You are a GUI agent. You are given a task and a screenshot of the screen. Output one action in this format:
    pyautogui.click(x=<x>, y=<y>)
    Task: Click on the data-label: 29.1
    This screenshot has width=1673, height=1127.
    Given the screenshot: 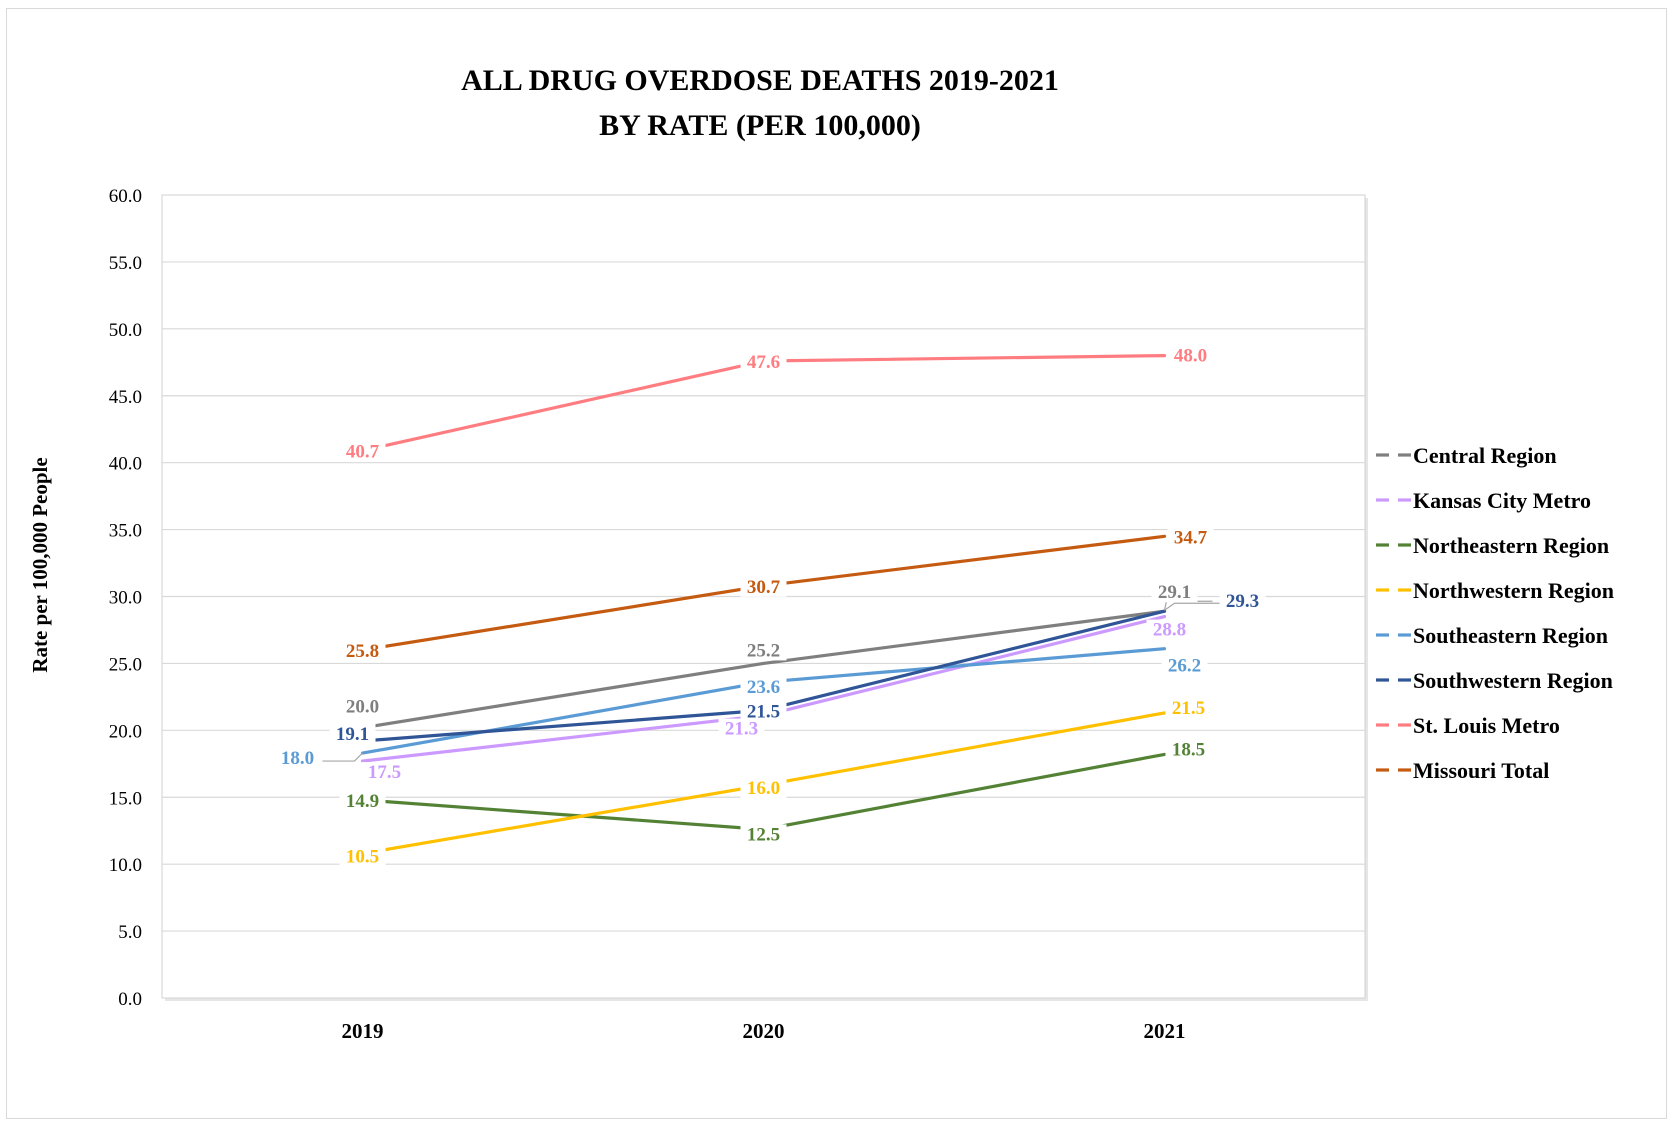 What is the action you would take?
    pyautogui.click(x=1174, y=592)
    